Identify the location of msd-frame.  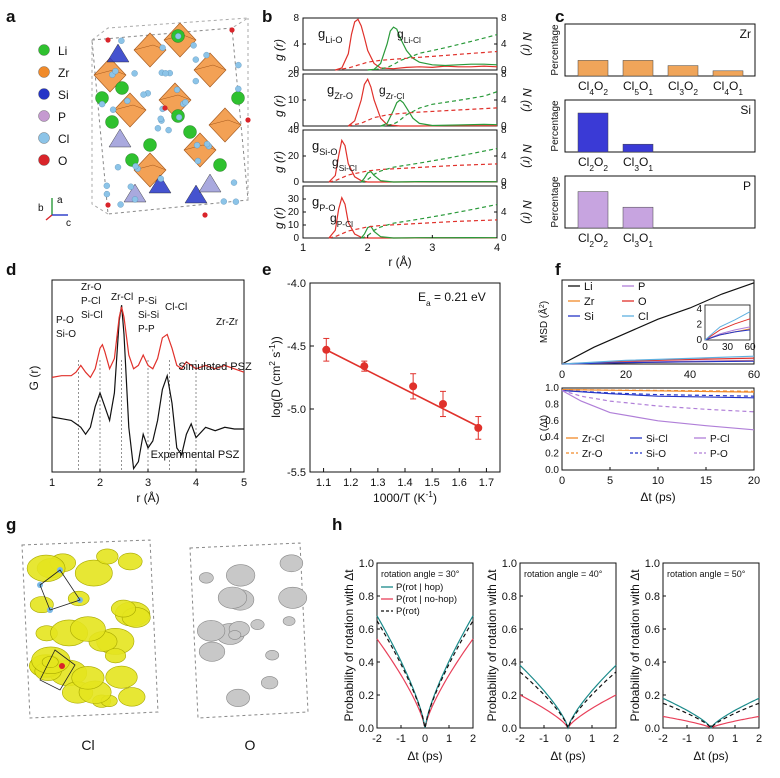
(658, 322).